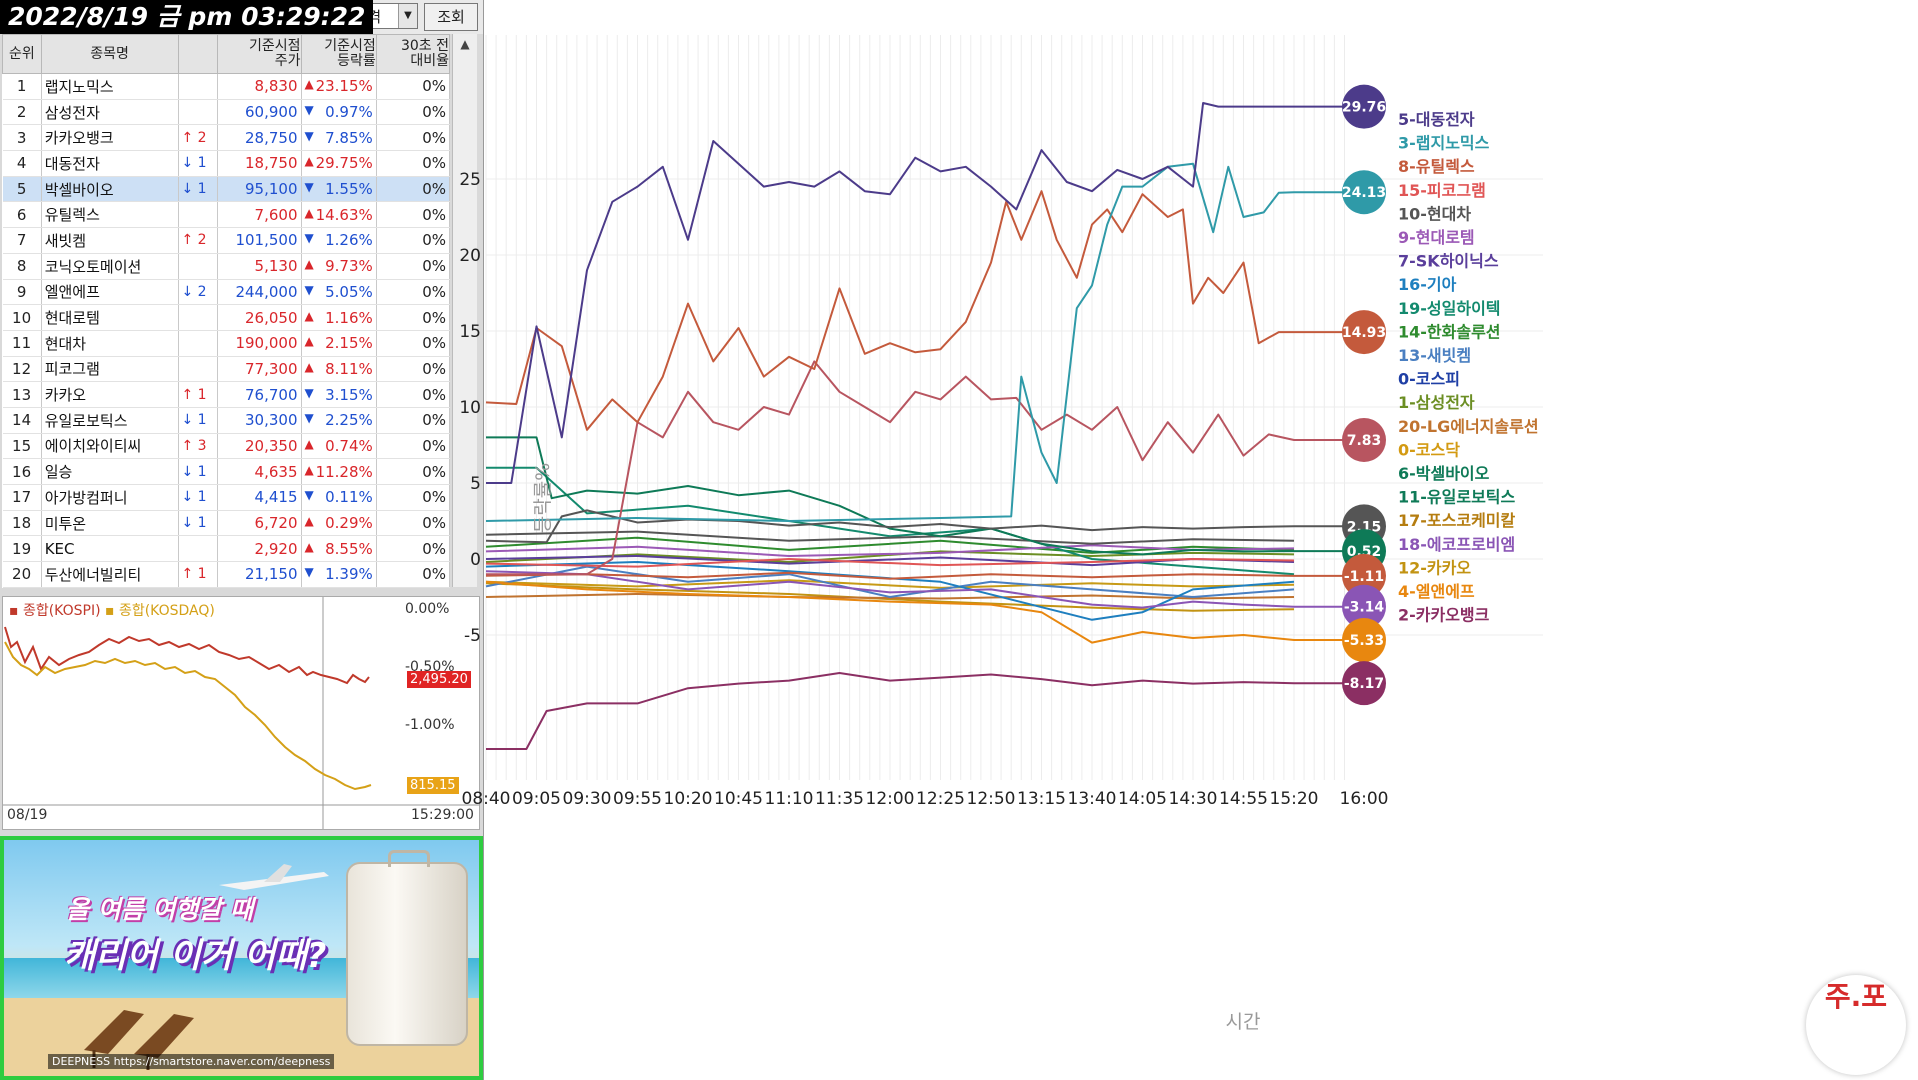 The width and height of the screenshot is (1918, 1080). I want to click on scroll-up-icon: ▲, so click(465, 44).